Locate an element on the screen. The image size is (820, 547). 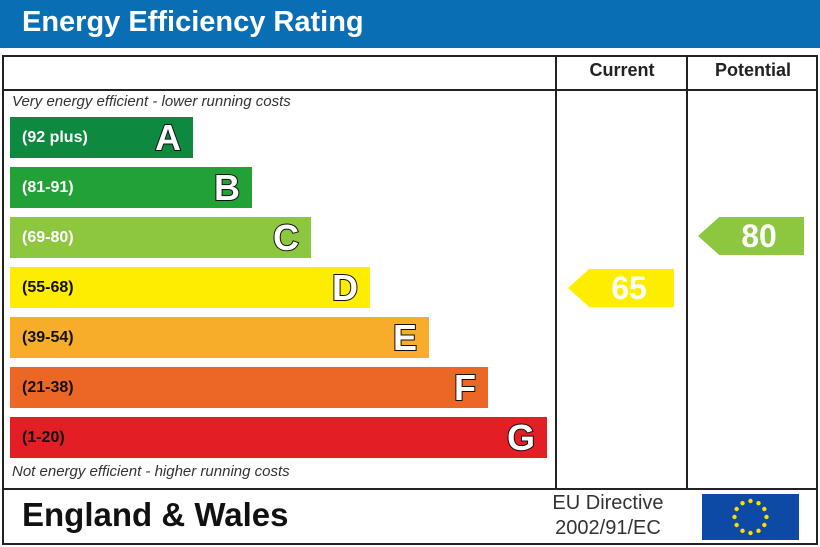
band-range: (39-54) is located at coordinates (48, 337).